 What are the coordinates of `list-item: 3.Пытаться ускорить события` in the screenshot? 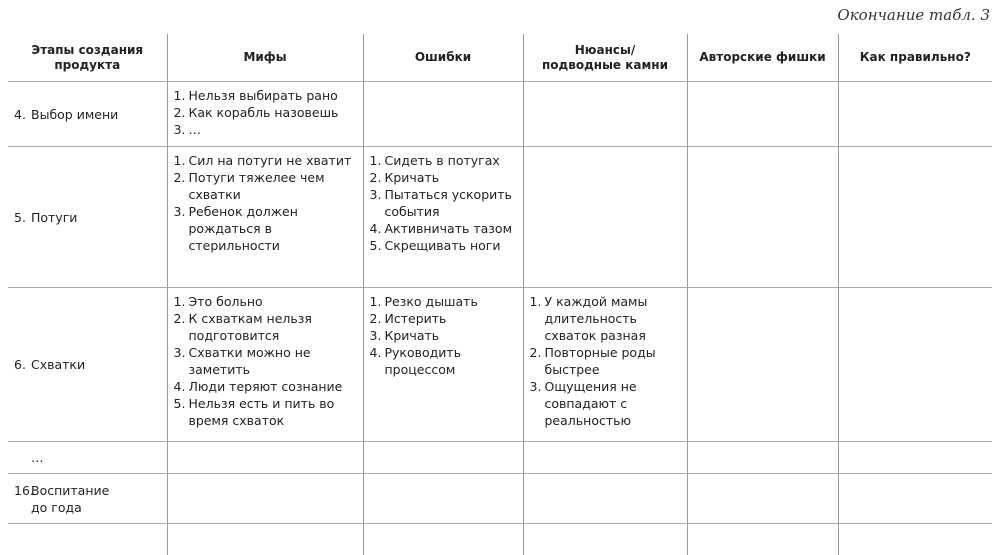 It's located at (443, 203).